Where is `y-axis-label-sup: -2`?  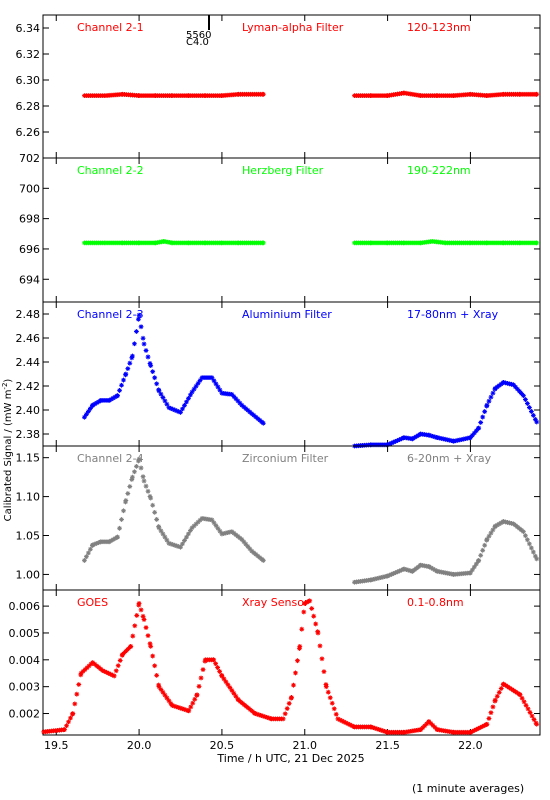
y-axis-label-sup: -2 is located at coordinates (5, 386).